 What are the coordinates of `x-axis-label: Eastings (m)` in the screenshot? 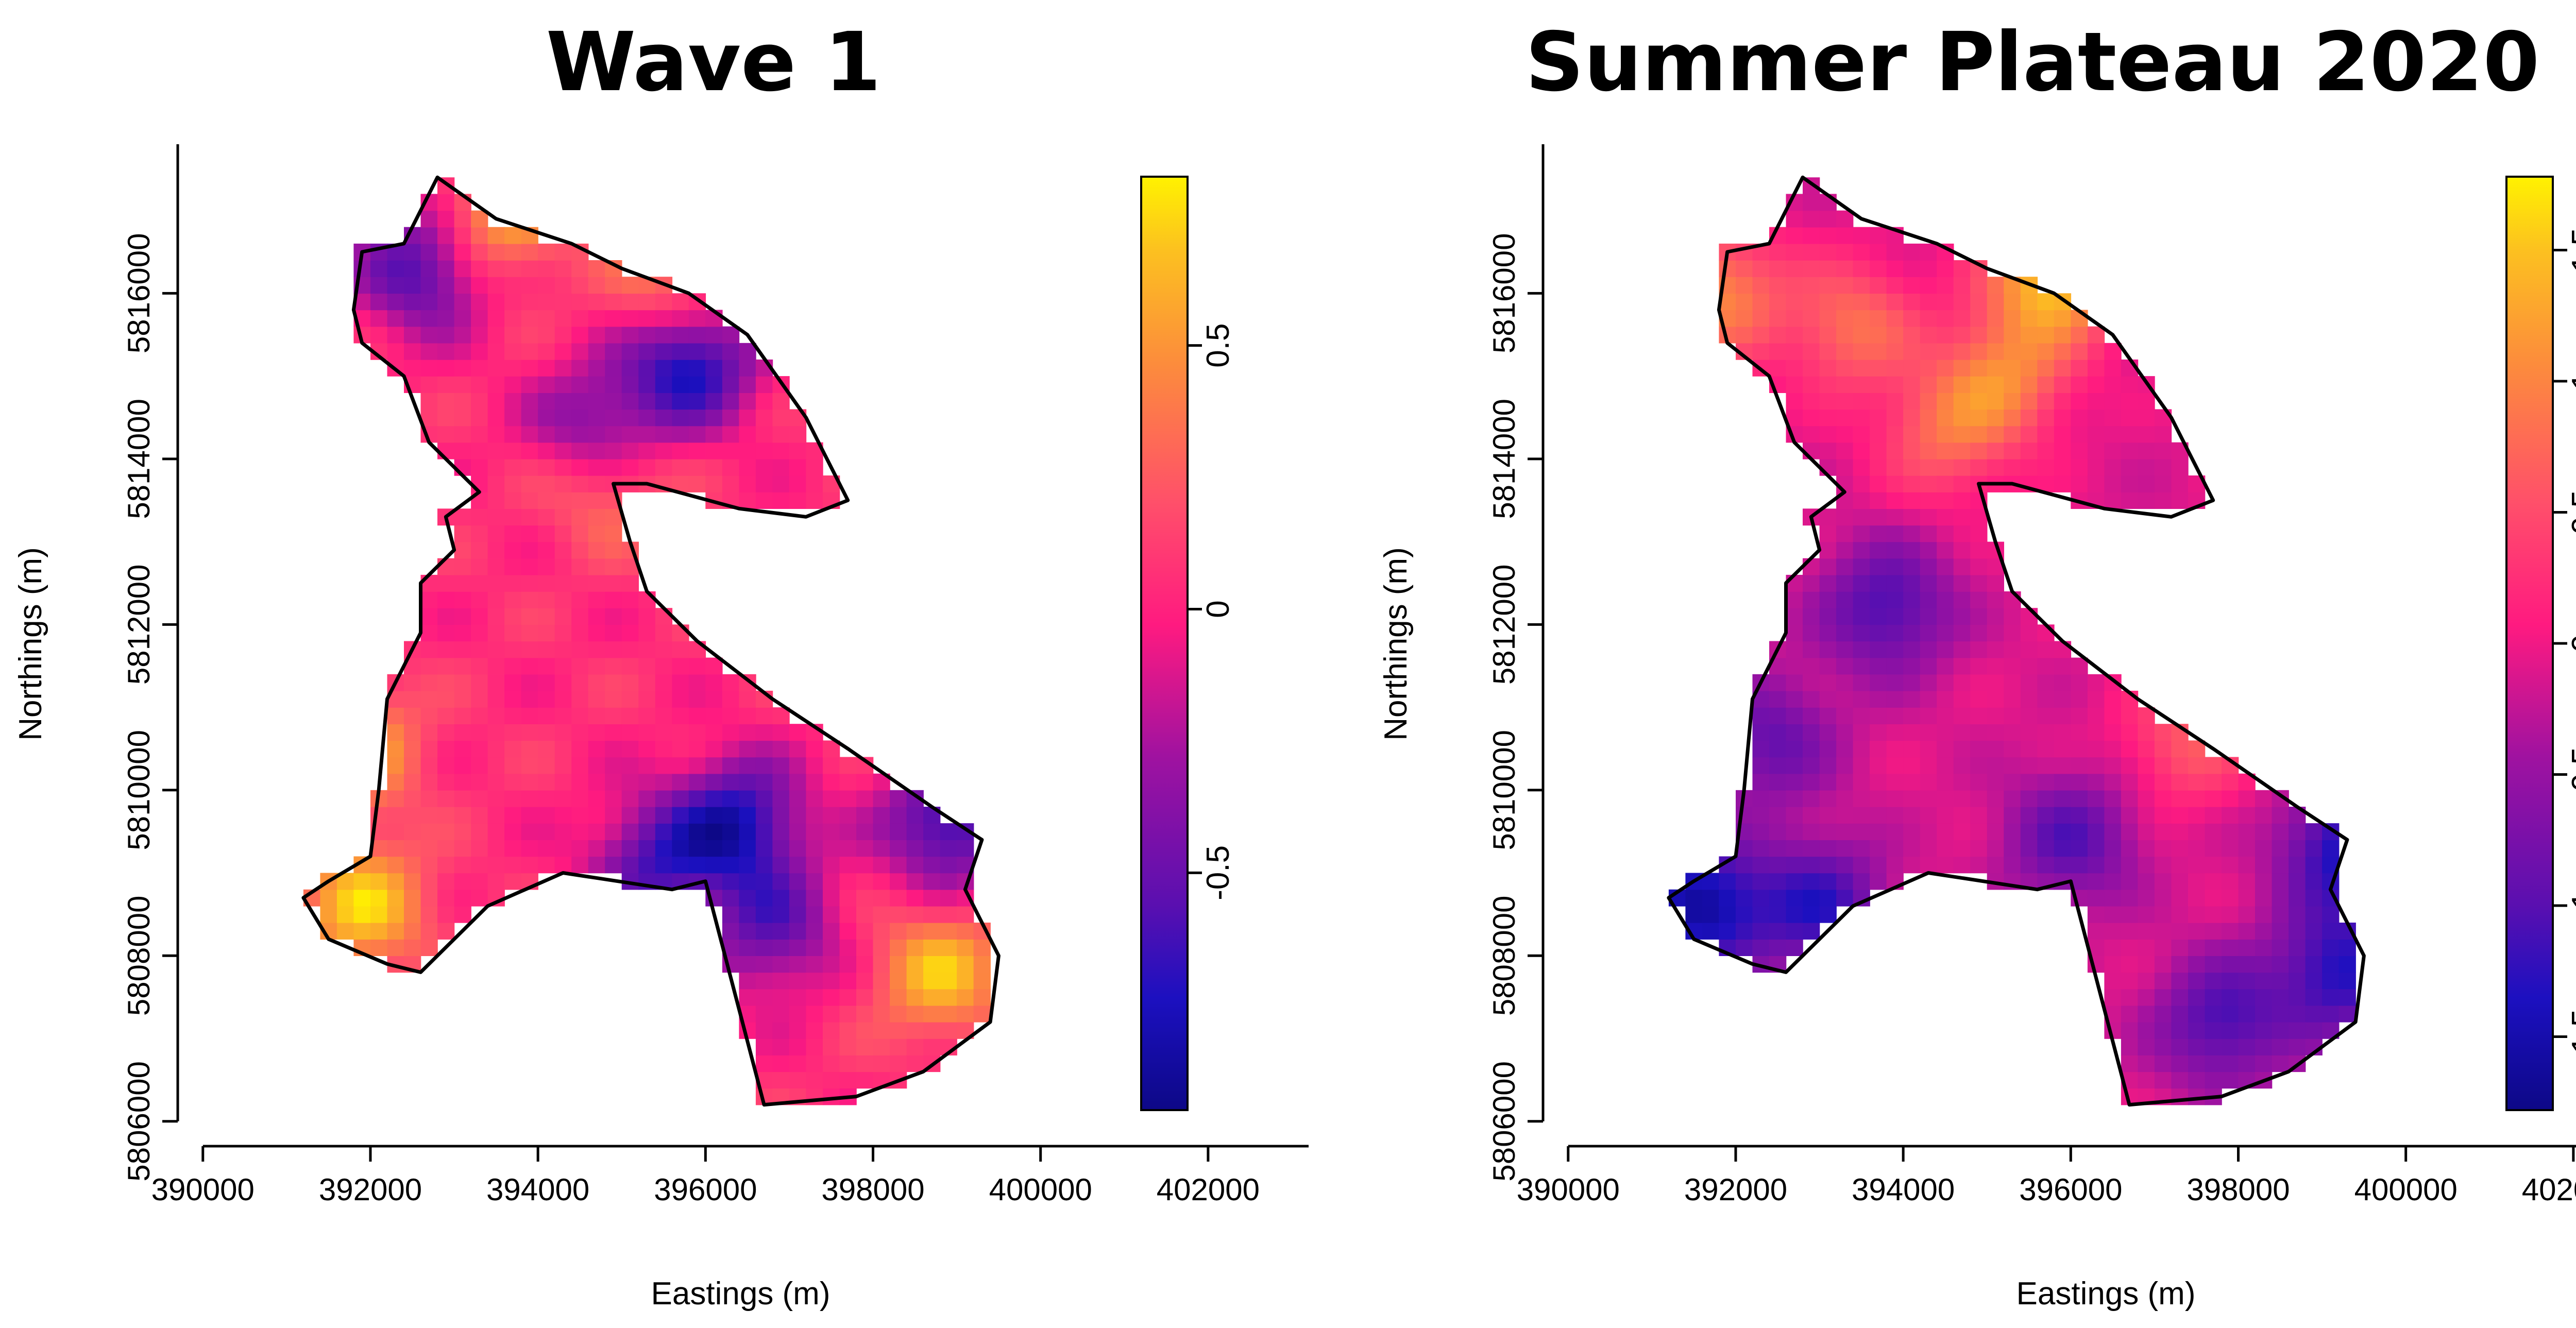 It's located at (2106, 1294).